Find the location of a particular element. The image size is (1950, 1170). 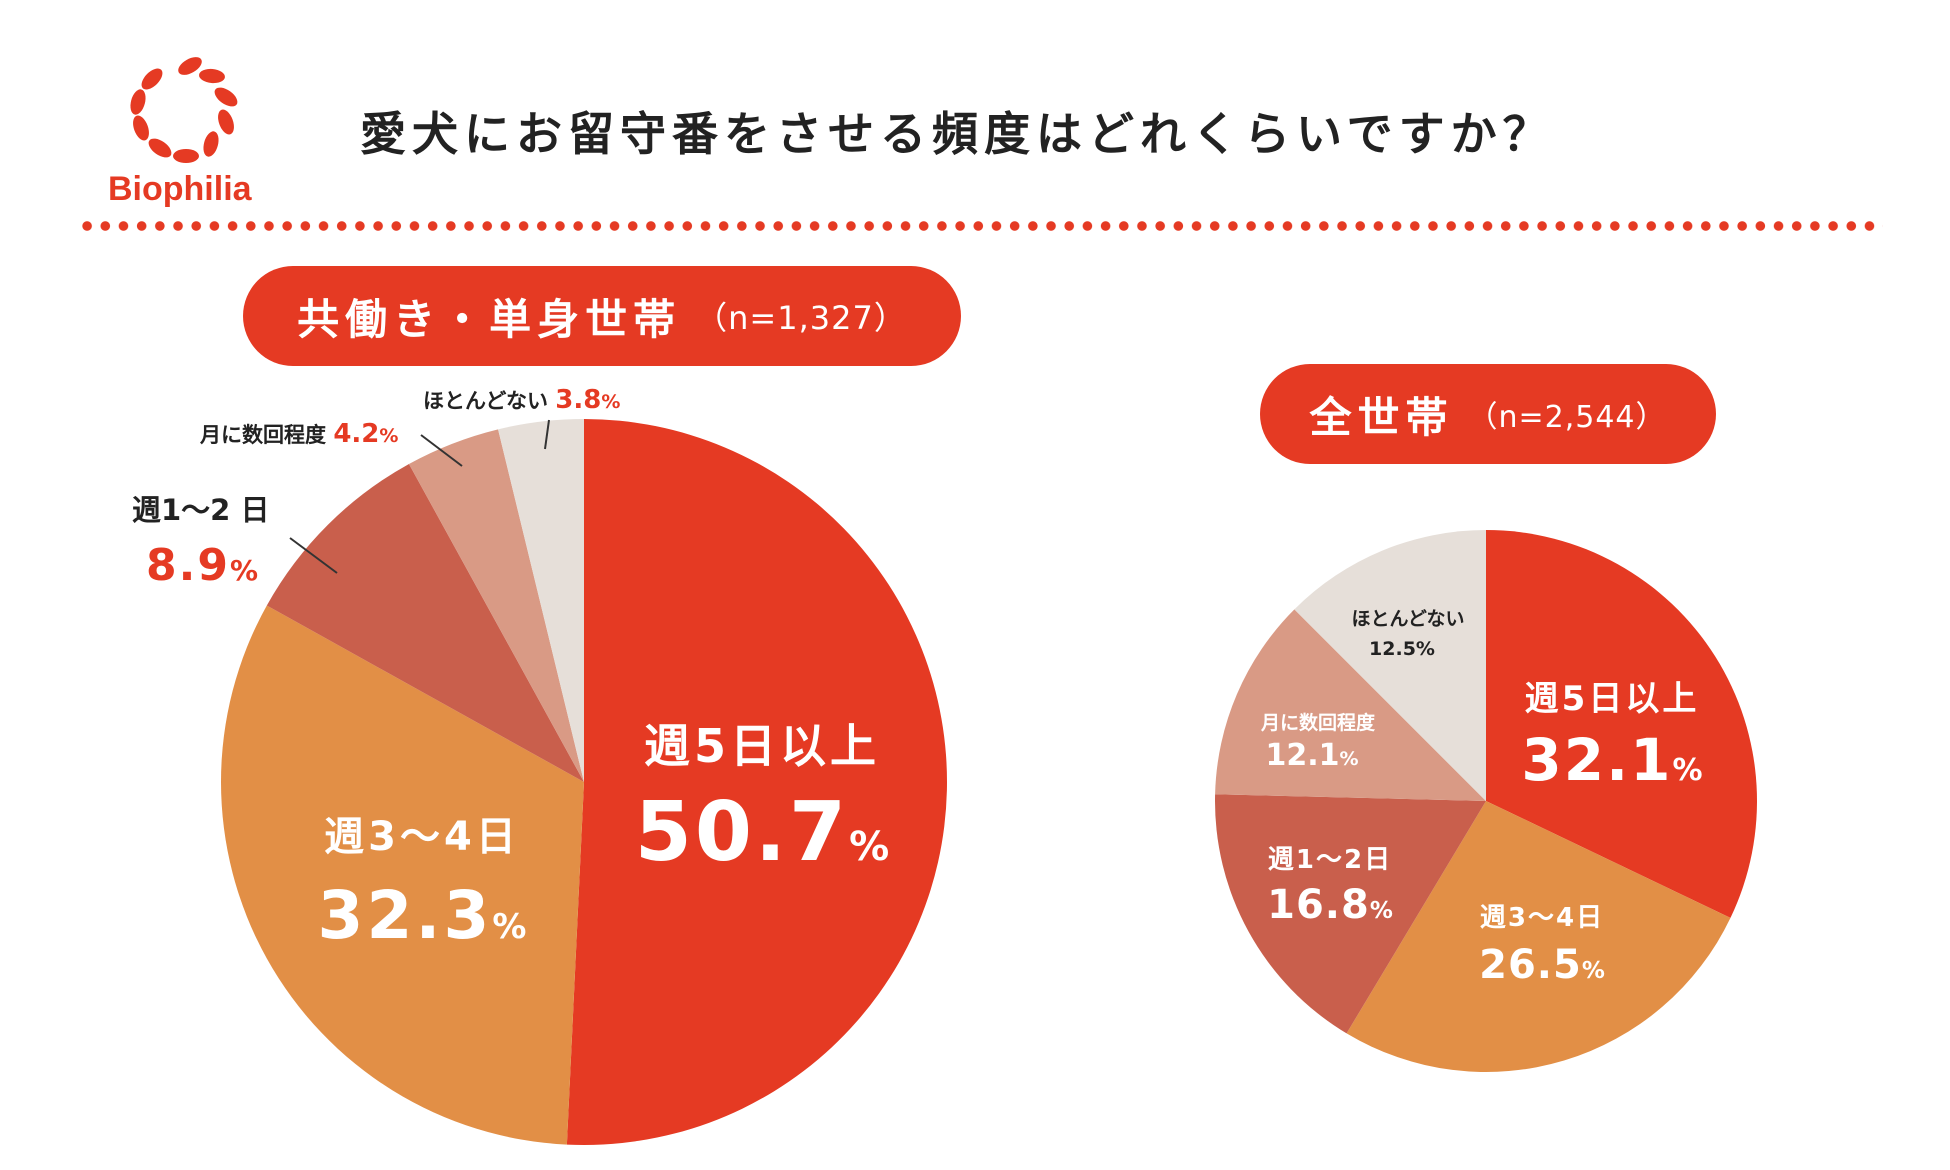

svg-text: 16.8% is located at coordinates (1330, 905).